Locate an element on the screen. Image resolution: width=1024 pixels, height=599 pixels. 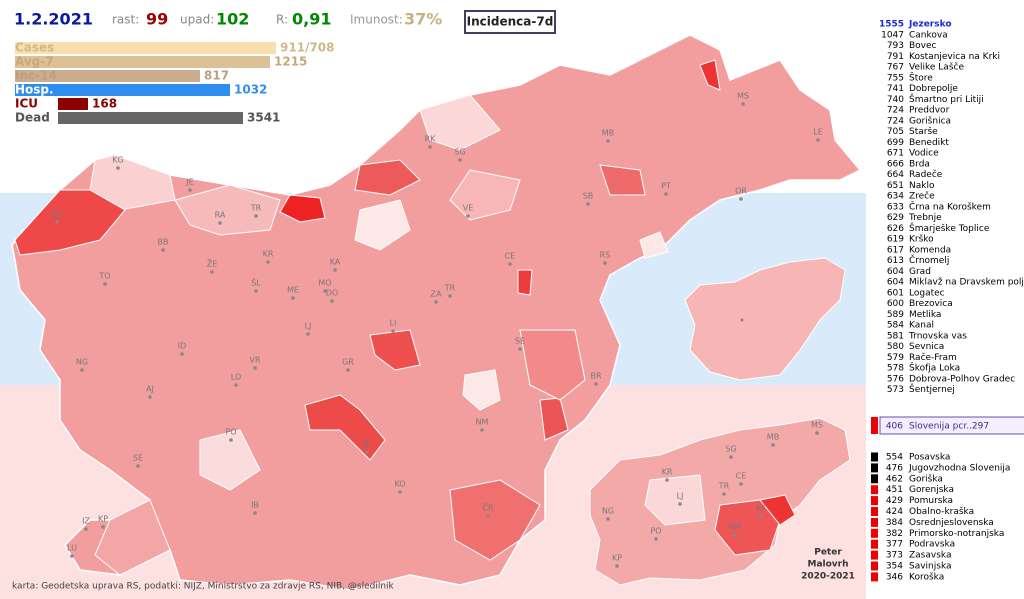
author: Peter is located at coordinates (828, 553).